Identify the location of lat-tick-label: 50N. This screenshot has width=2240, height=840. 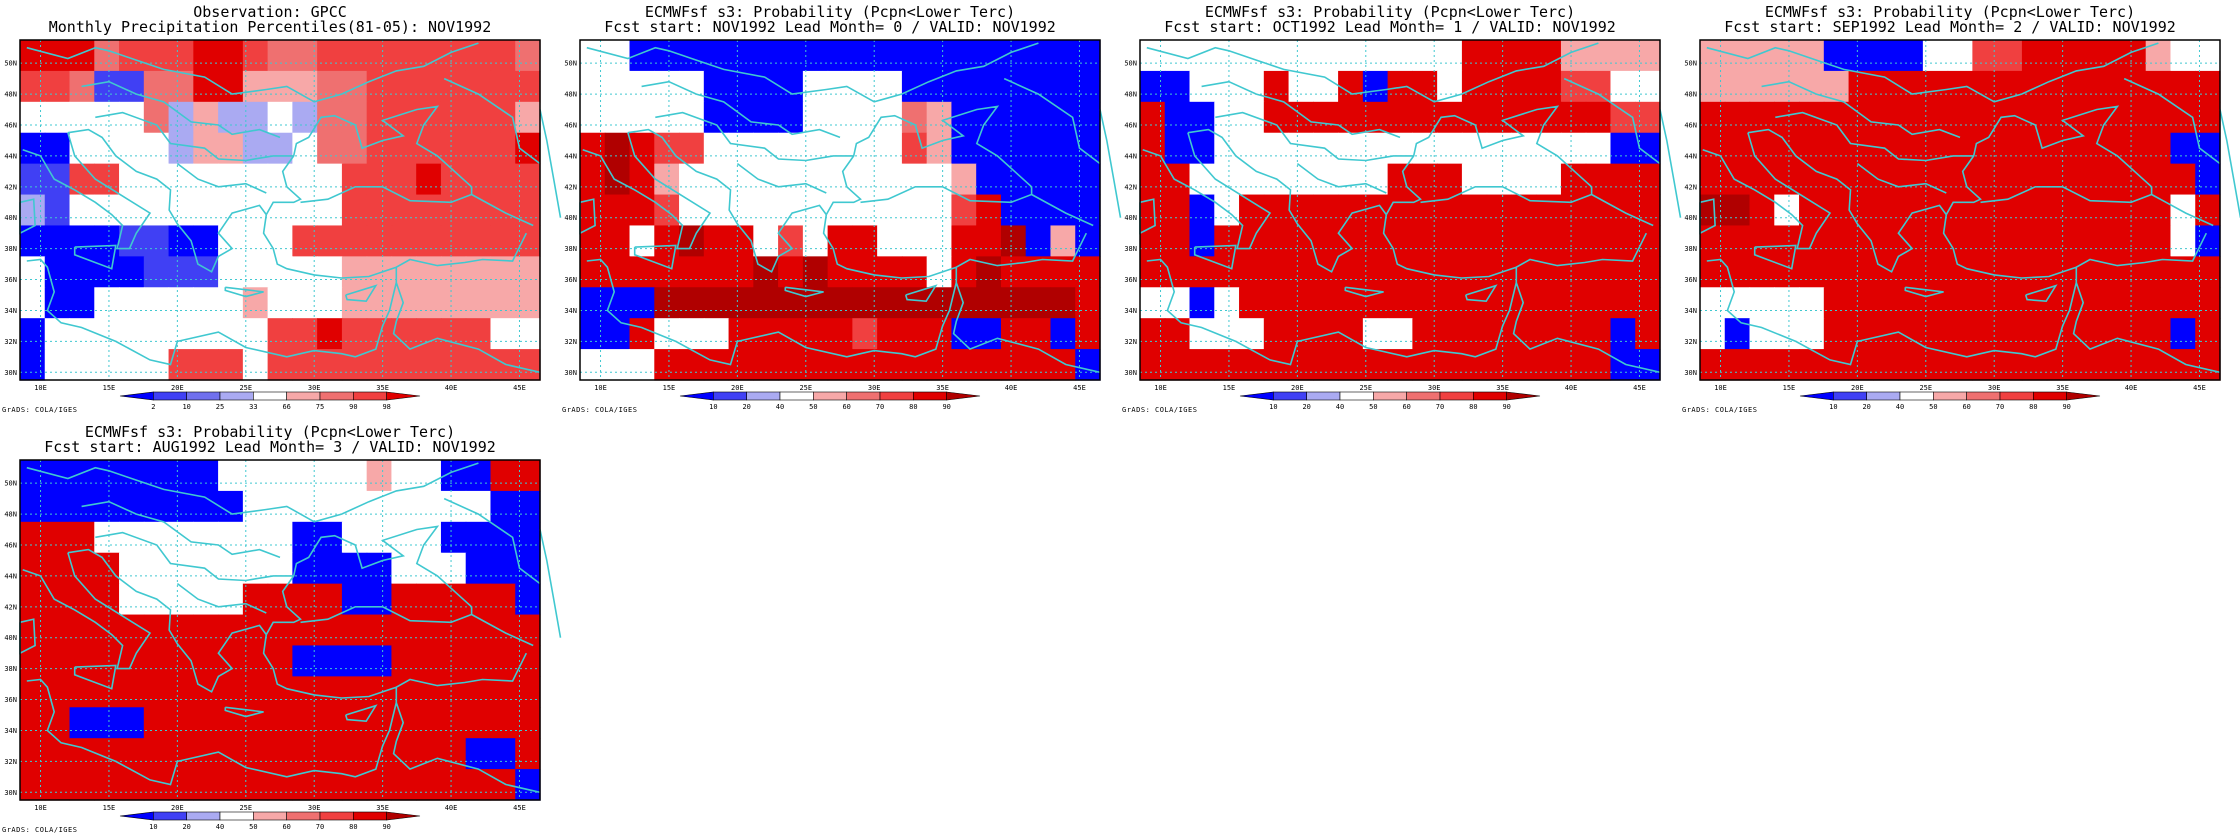
(10, 484).